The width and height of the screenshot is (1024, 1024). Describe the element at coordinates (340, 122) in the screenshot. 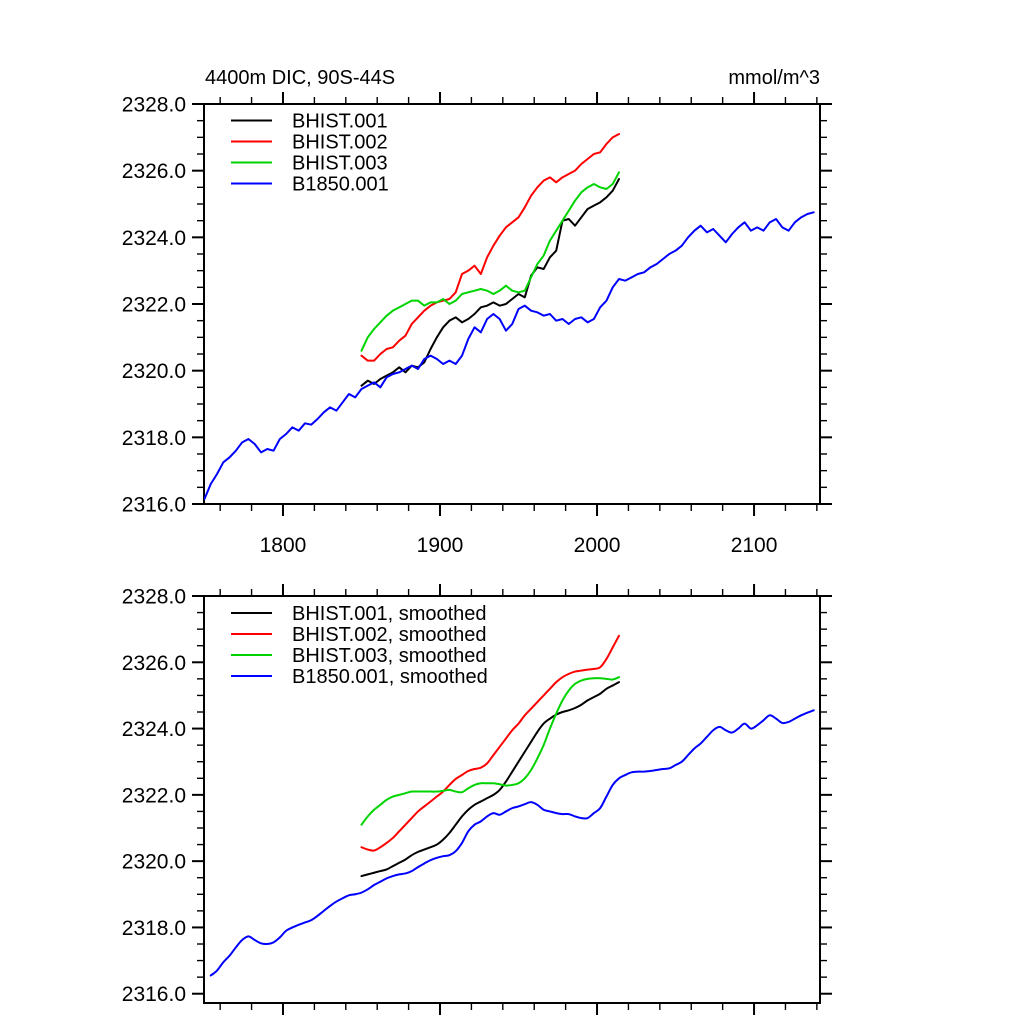

I see `legend-label: BHIST.001` at that location.